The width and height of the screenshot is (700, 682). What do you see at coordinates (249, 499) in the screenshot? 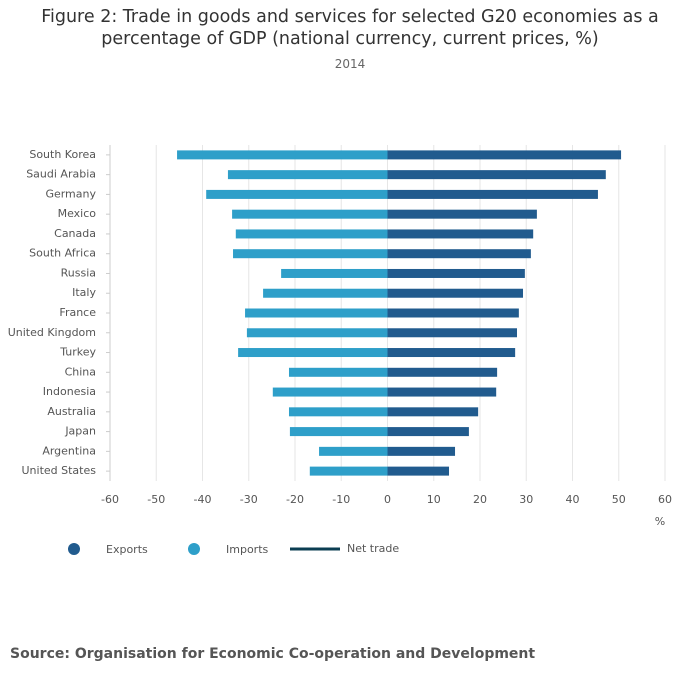
I see `x-tick-label: -30` at bounding box center [249, 499].